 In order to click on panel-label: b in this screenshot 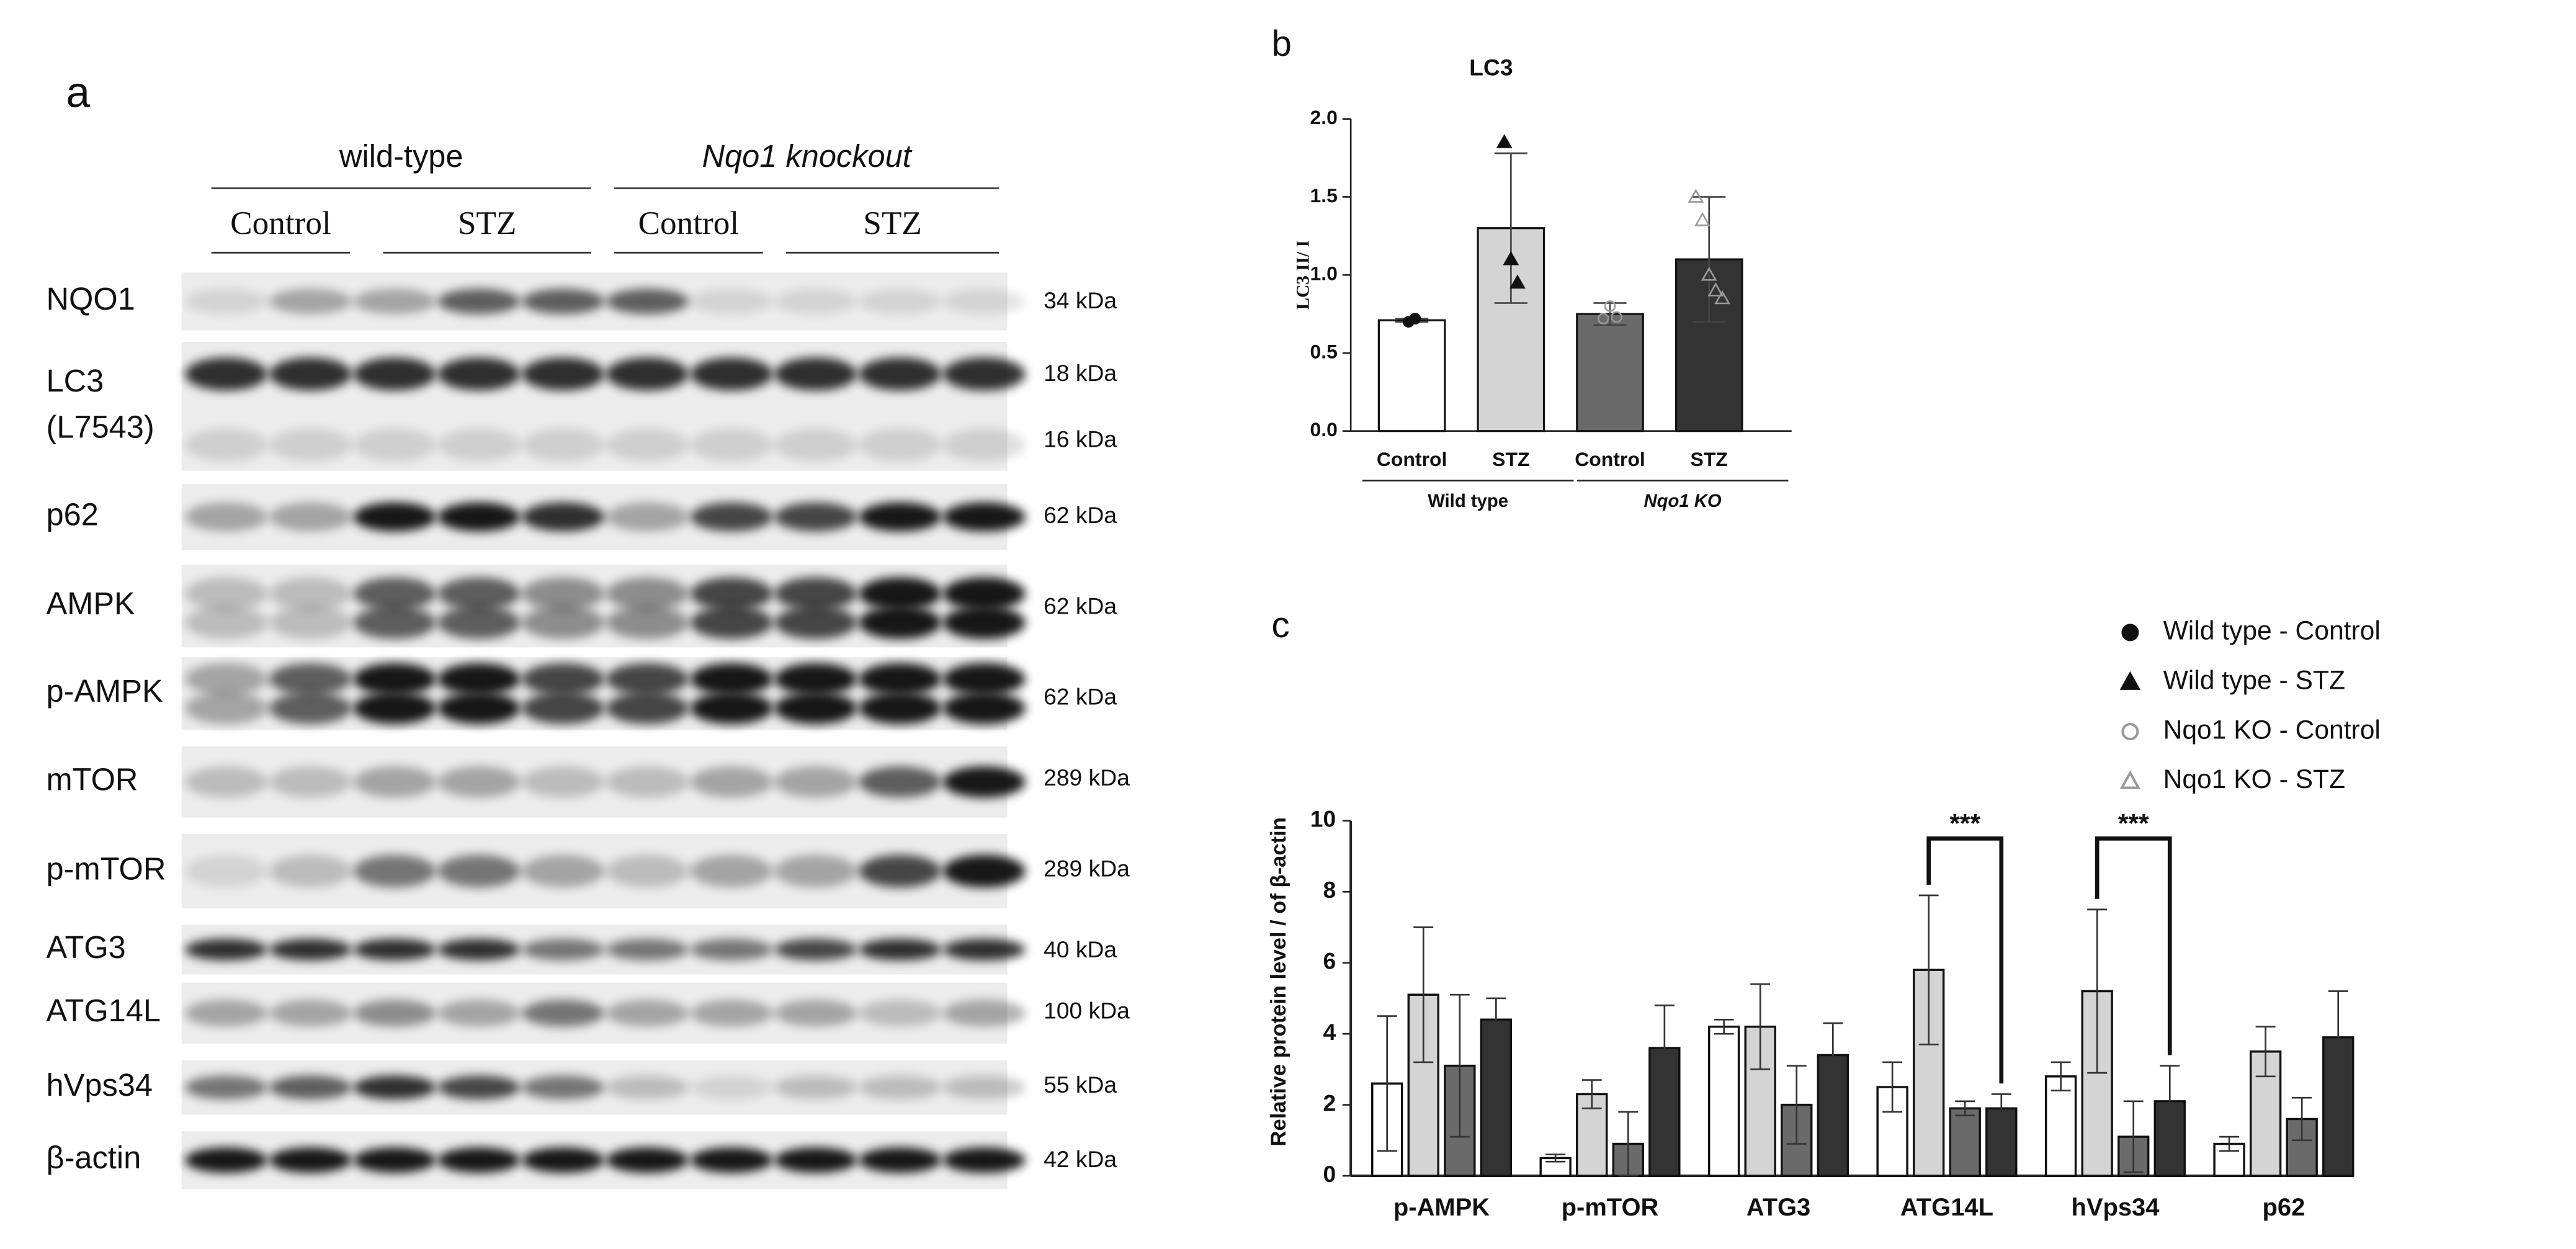, I will do `click(1281, 44)`.